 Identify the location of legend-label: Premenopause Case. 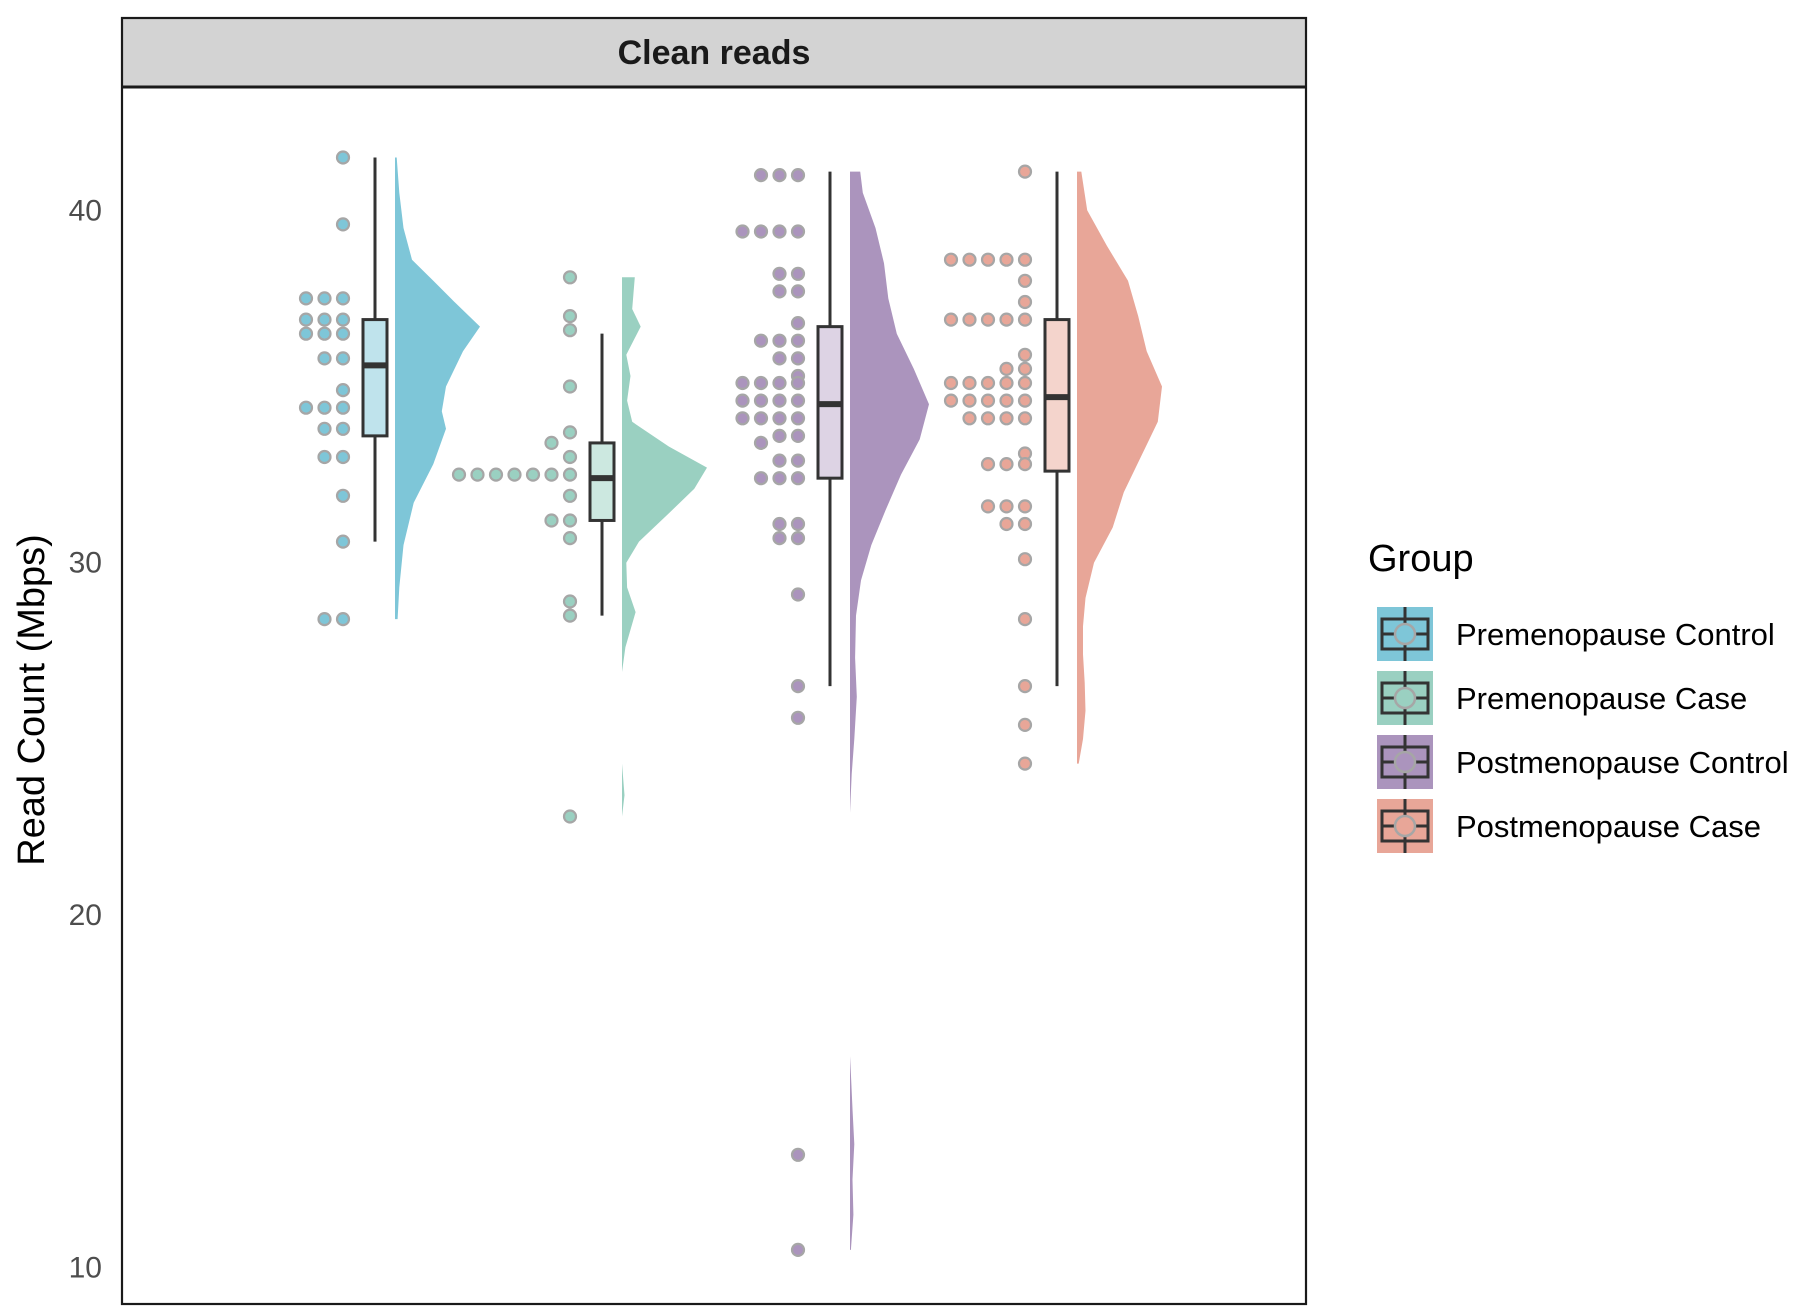
(1601, 698).